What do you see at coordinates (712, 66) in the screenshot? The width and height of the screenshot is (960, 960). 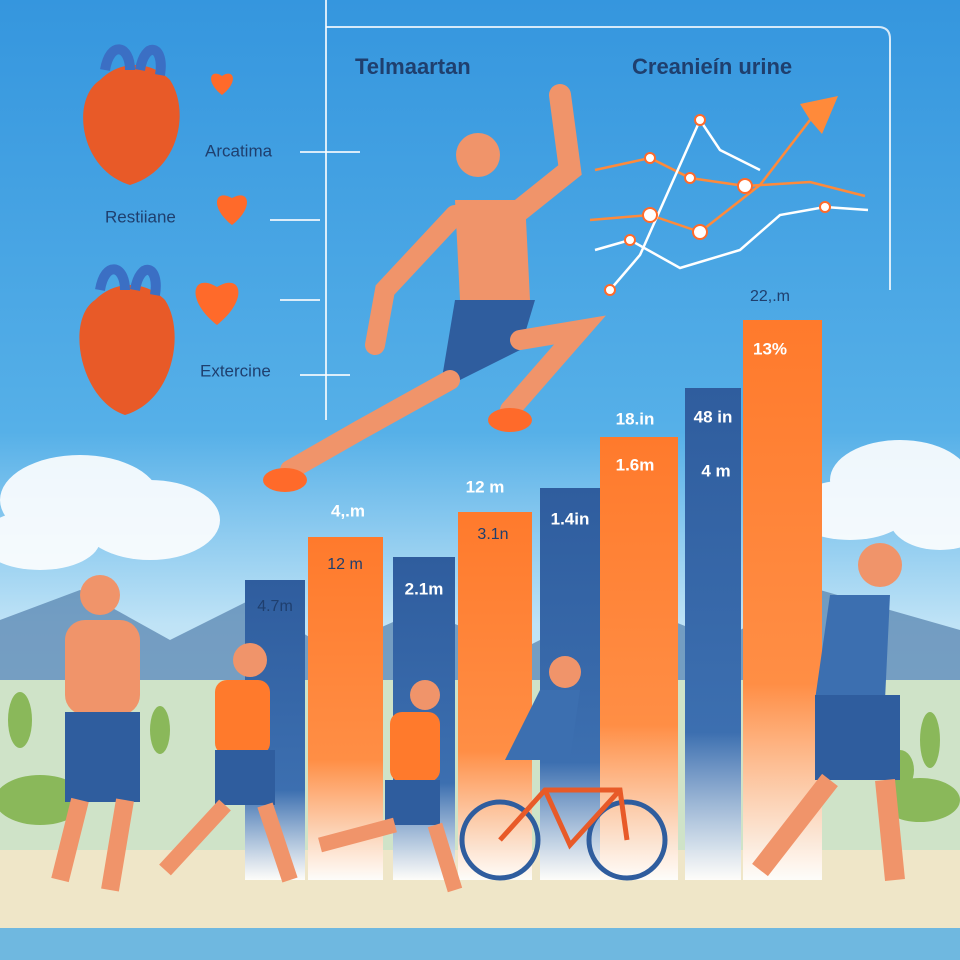 I see `title-right: Creanieín urine` at bounding box center [712, 66].